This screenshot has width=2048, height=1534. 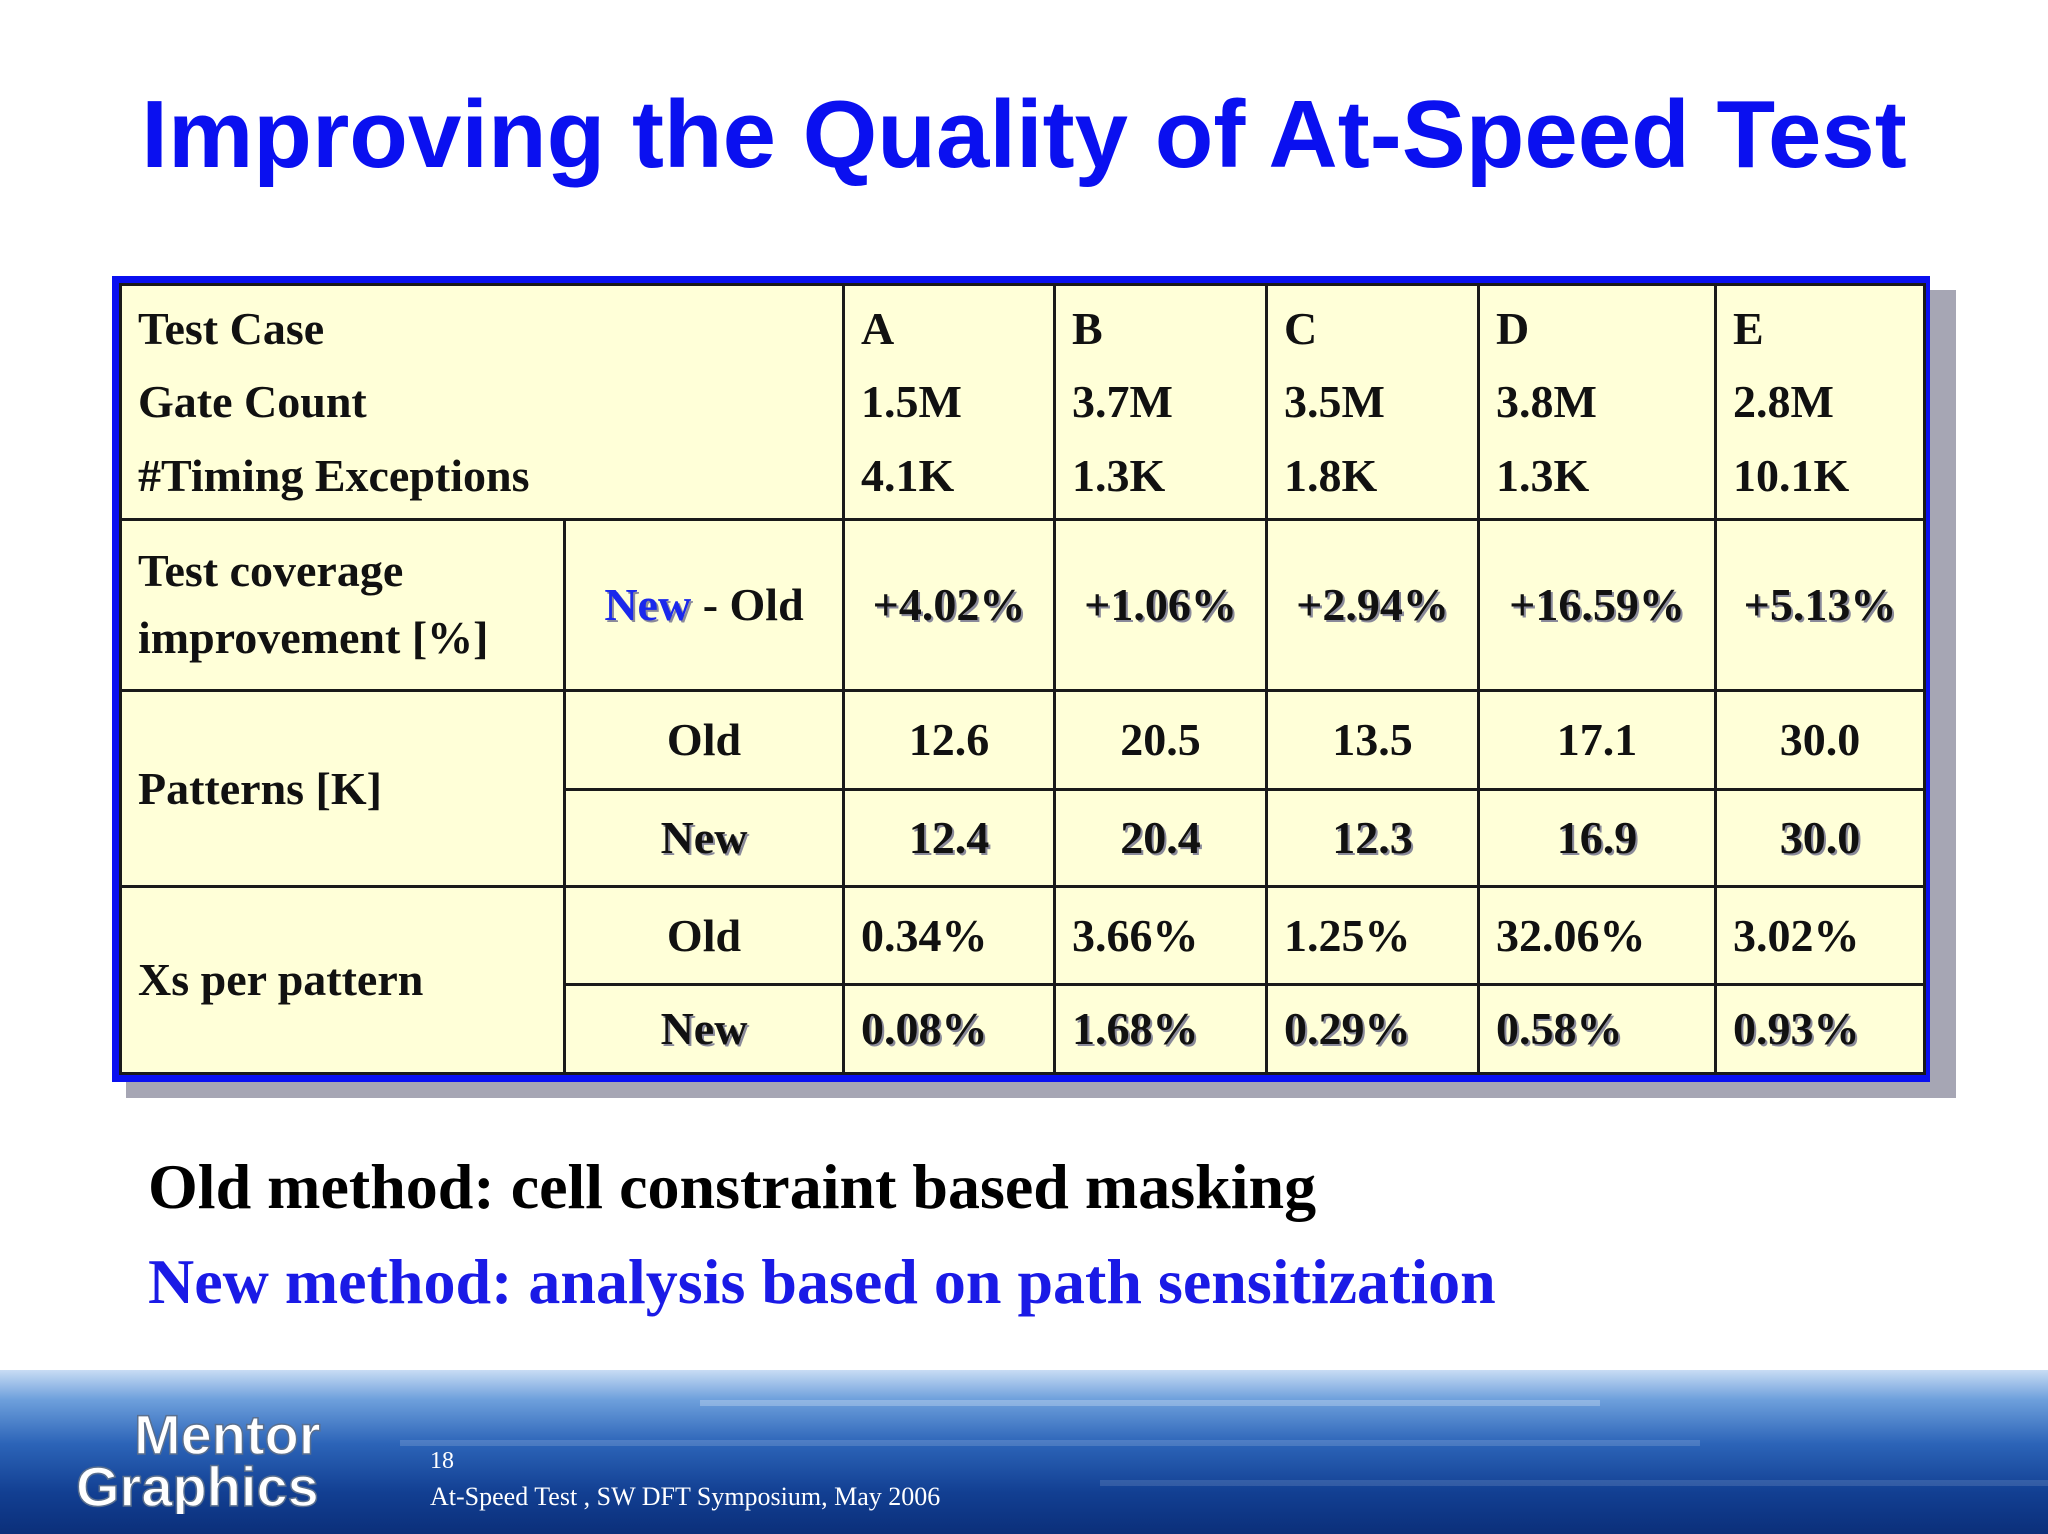 I want to click on case-timing-exceptions: 10.1K, so click(x=1791, y=475).